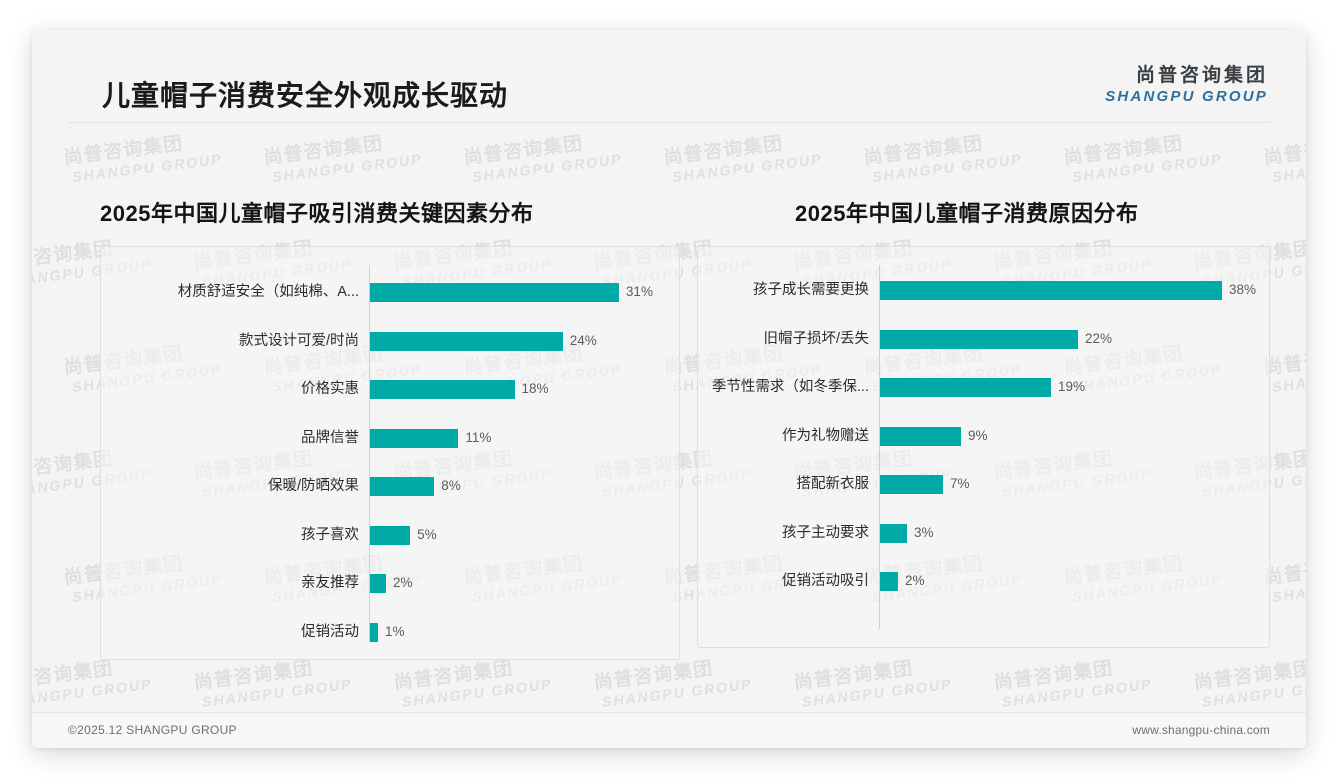  What do you see at coordinates (478, 437) in the screenshot?
I see `bar-value-label: 11%` at bounding box center [478, 437].